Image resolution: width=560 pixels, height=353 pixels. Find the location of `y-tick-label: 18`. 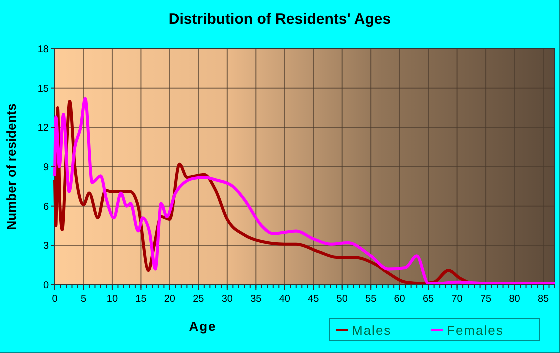

y-tick-label: 18 is located at coordinates (44, 50).